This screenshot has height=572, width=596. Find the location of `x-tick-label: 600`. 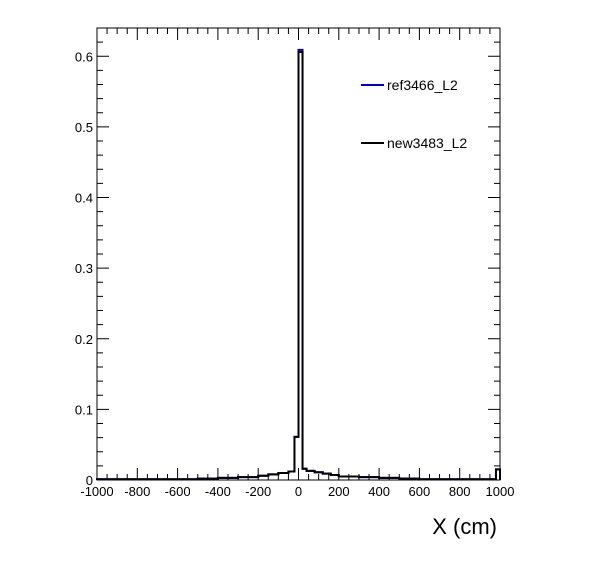

x-tick-label: 600 is located at coordinates (420, 491).